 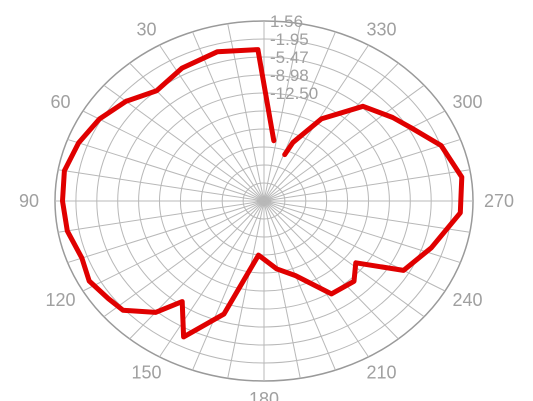 I want to click on radial-tick-label: 1.56, so click(x=286, y=21).